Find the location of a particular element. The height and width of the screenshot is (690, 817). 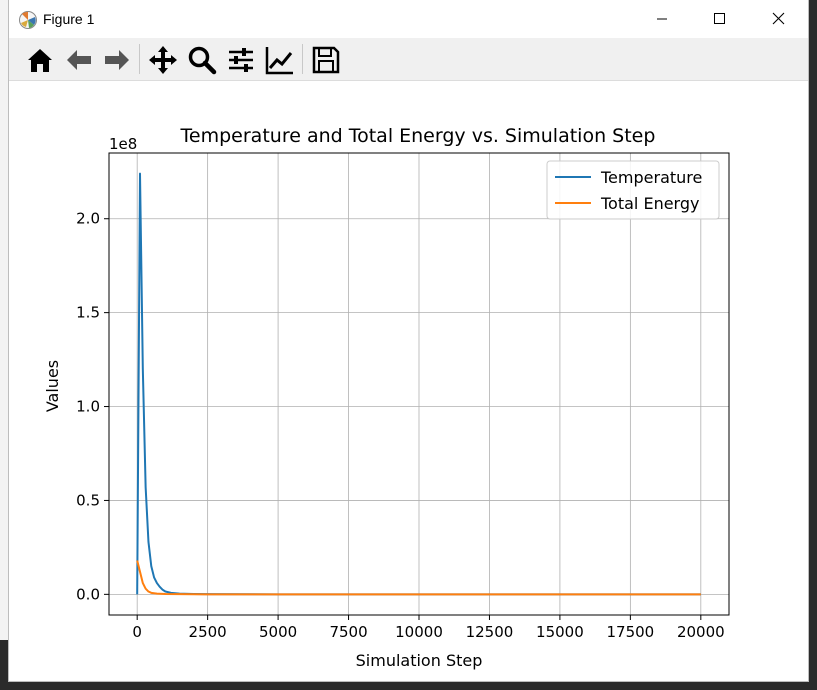

x-tick-label: 7500 is located at coordinates (348, 632).